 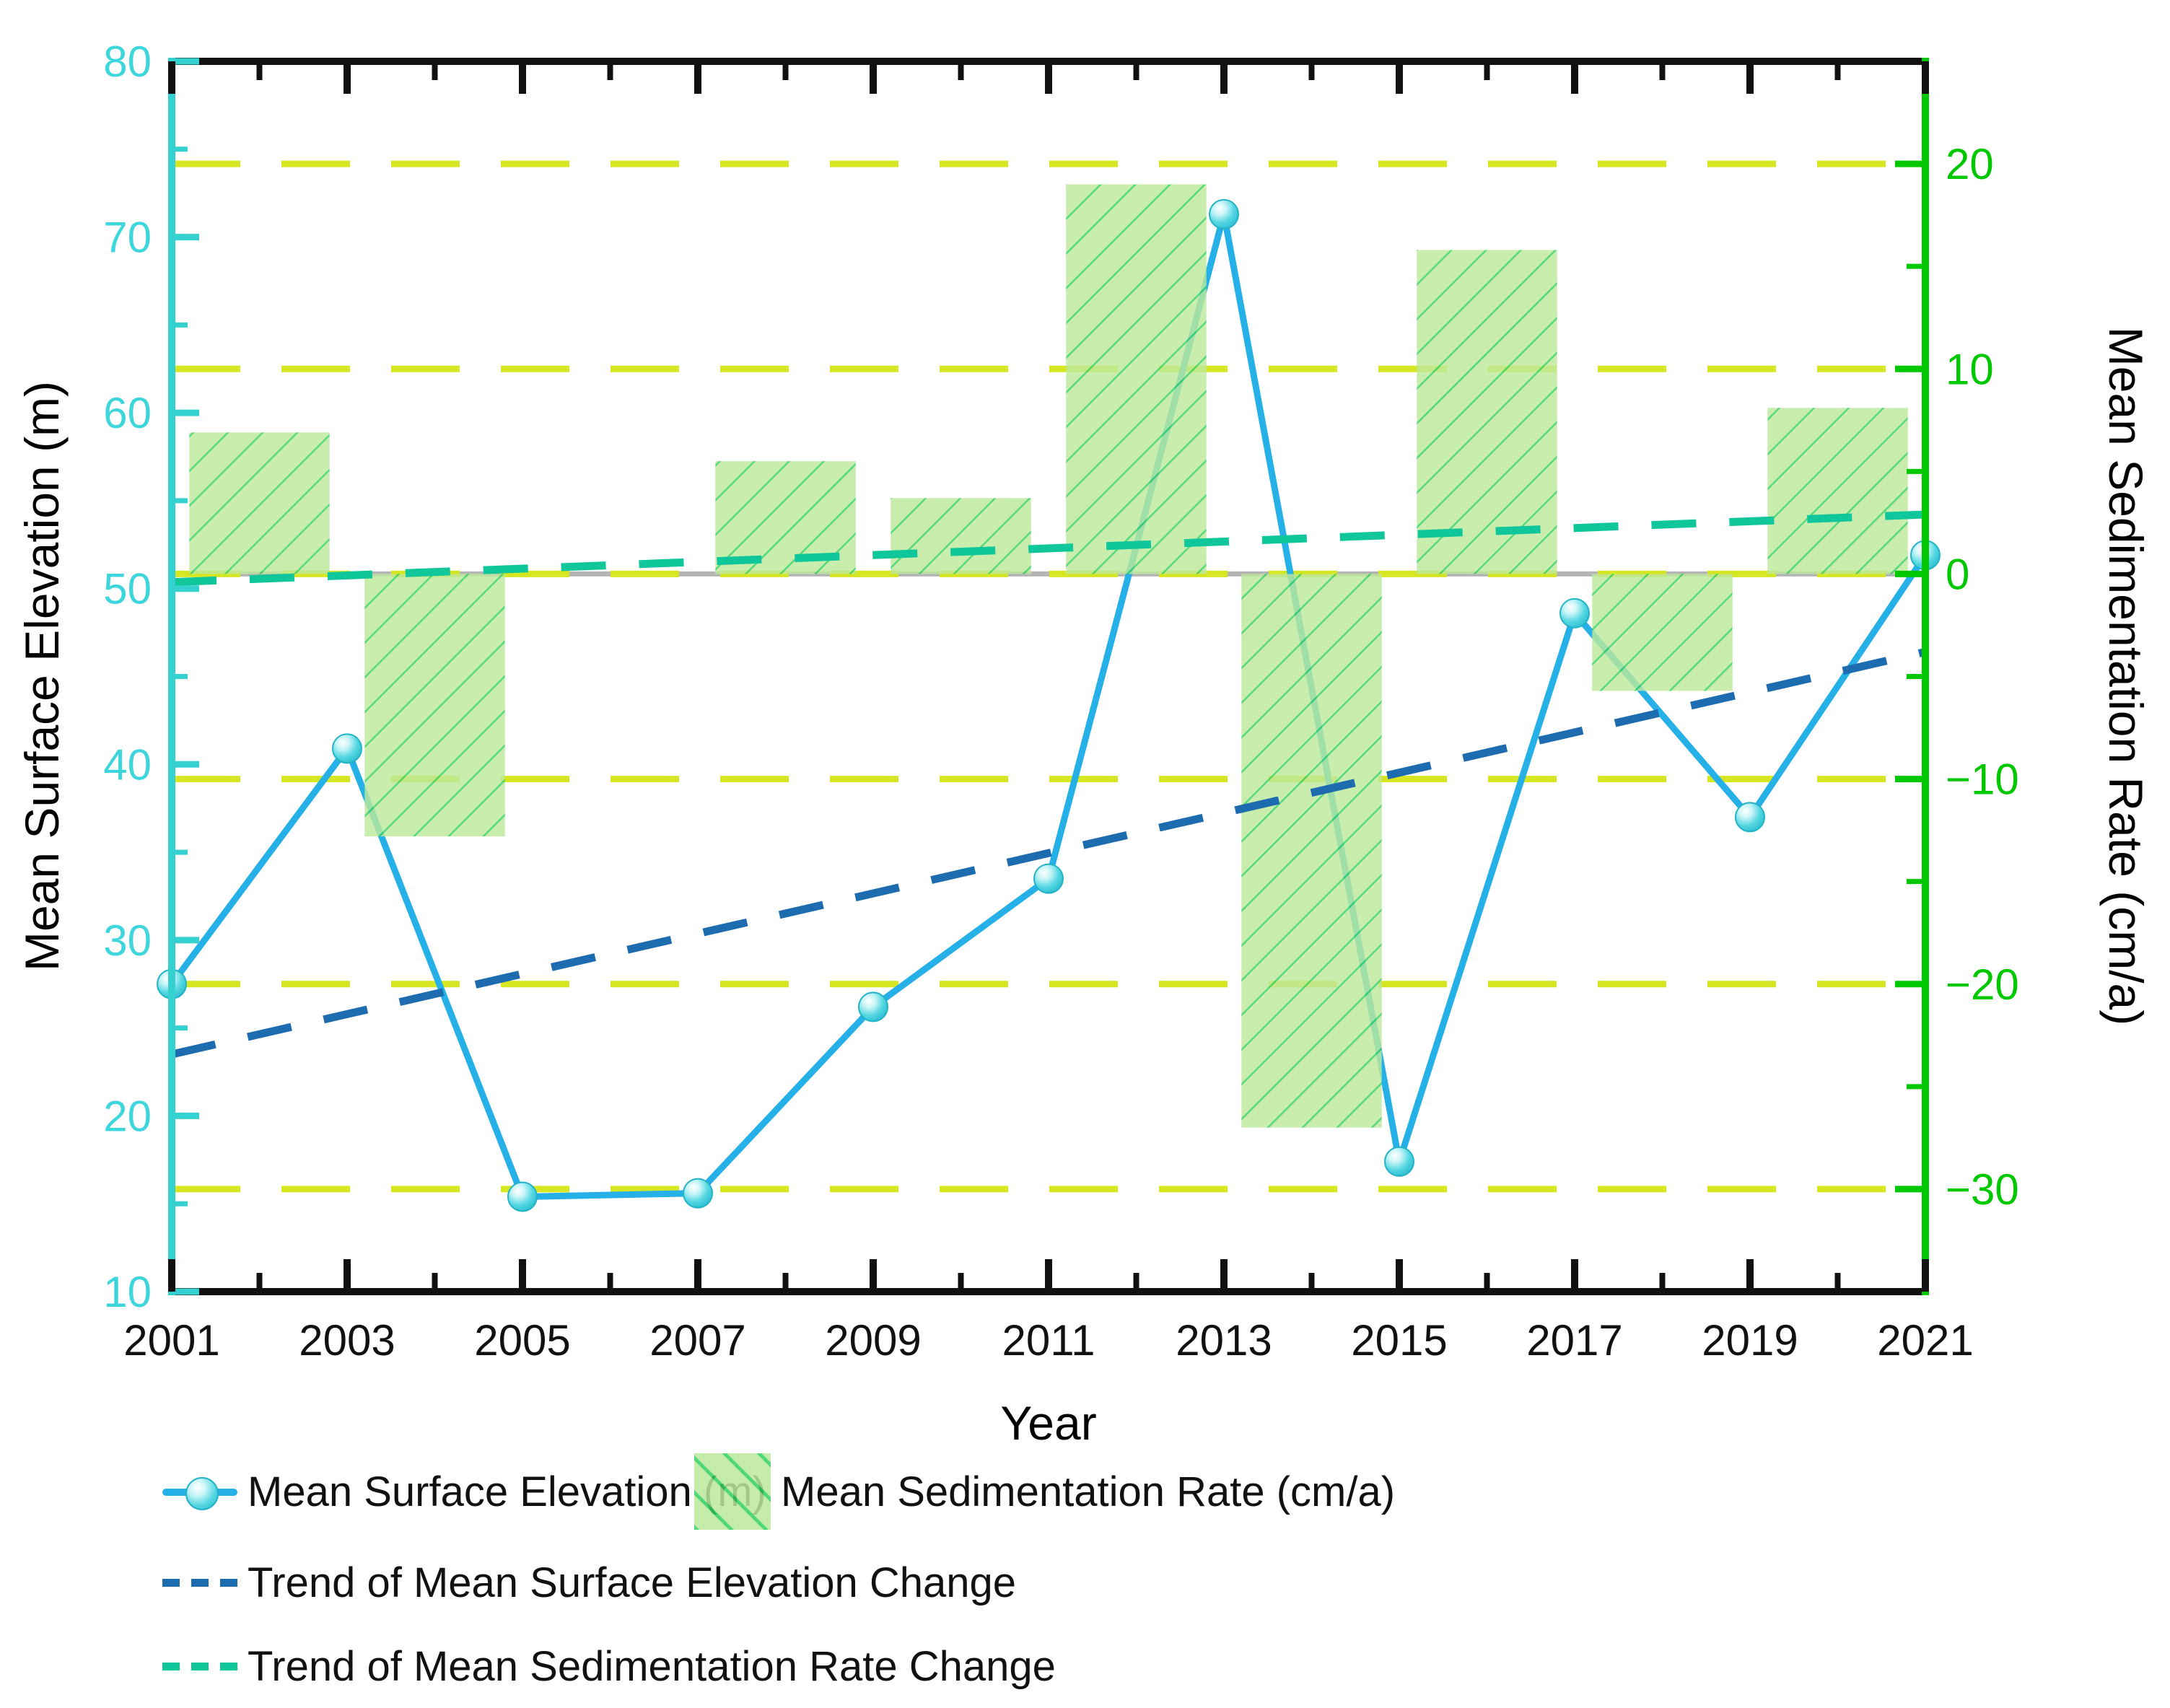 I want to click on marker-2005, so click(x=522, y=1196).